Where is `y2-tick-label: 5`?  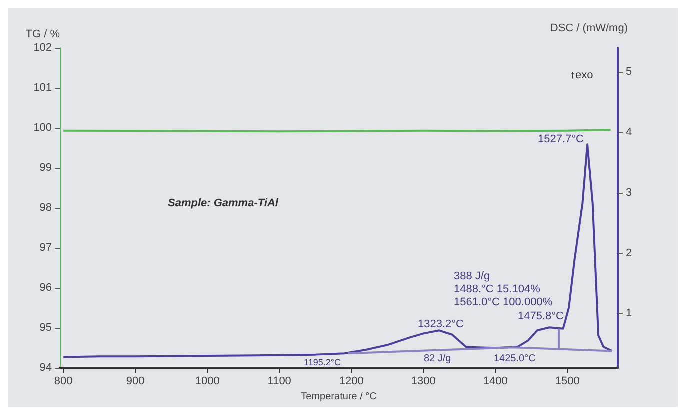
y2-tick-label: 5 is located at coordinates (629, 72).